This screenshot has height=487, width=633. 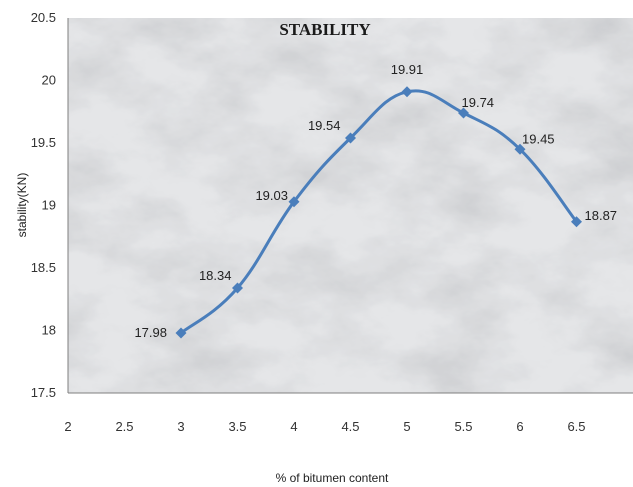 What do you see at coordinates (271, 195) in the screenshot?
I see `data-label: 19.03` at bounding box center [271, 195].